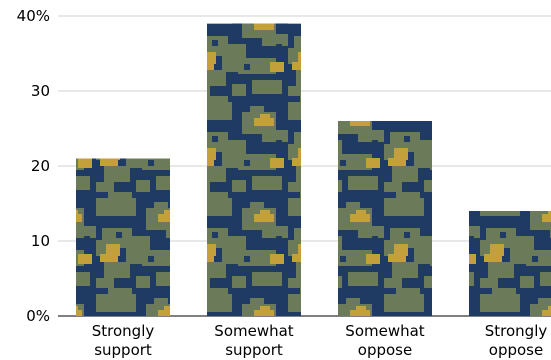  Describe the element at coordinates (33, 16) in the screenshot. I see `y-tick-label: 40%` at that location.